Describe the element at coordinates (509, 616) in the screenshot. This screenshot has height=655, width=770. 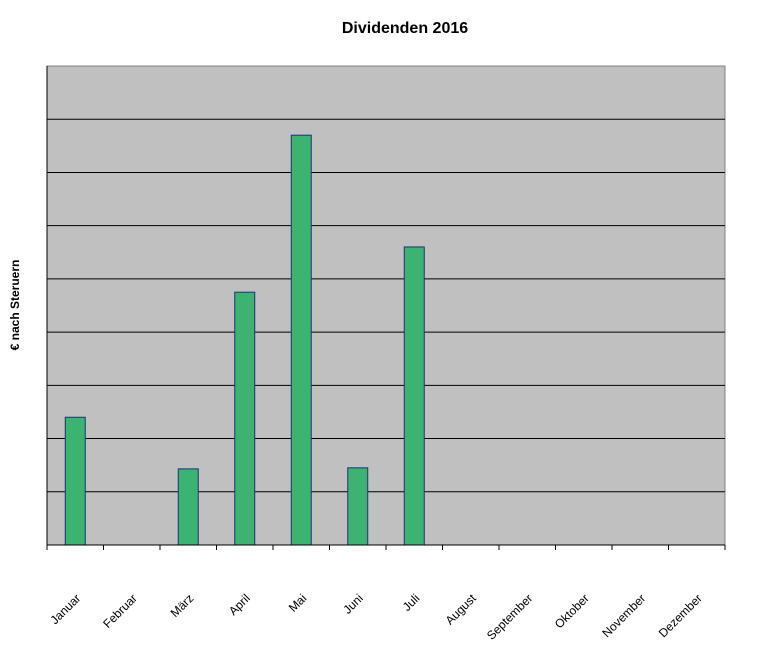
I see `x-tick-label: September` at that location.